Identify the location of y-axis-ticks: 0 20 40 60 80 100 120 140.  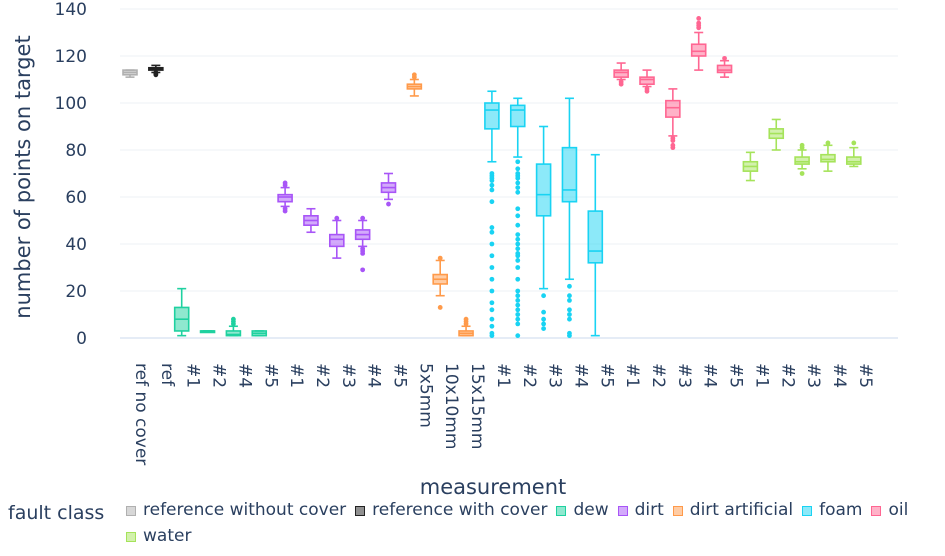
(71, 174).